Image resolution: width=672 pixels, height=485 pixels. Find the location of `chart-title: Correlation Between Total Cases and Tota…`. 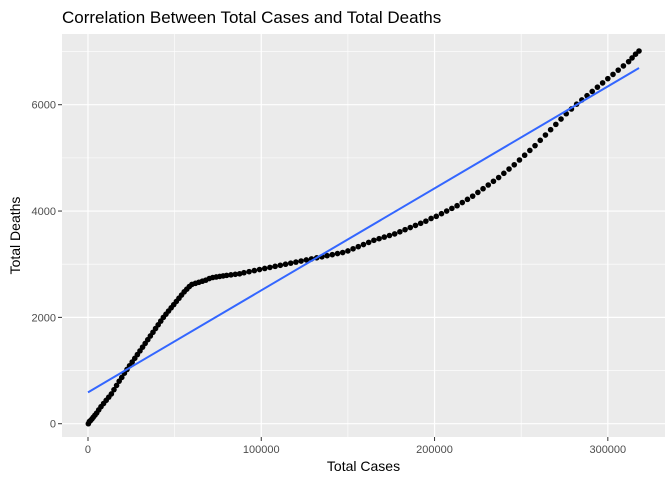

chart-title: Correlation Between Total Cases and Tota… is located at coordinates (251, 17).